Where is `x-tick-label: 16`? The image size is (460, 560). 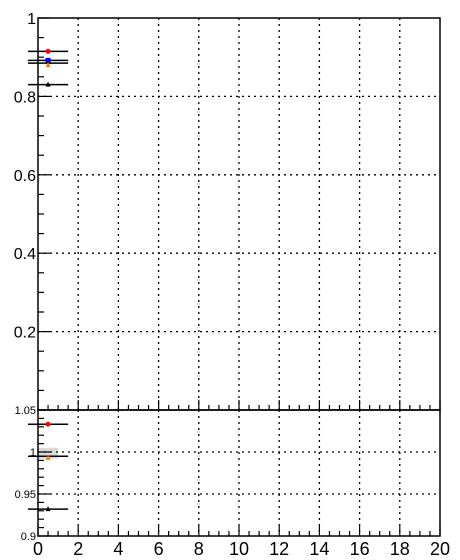
x-tick-label: 16 is located at coordinates (360, 549).